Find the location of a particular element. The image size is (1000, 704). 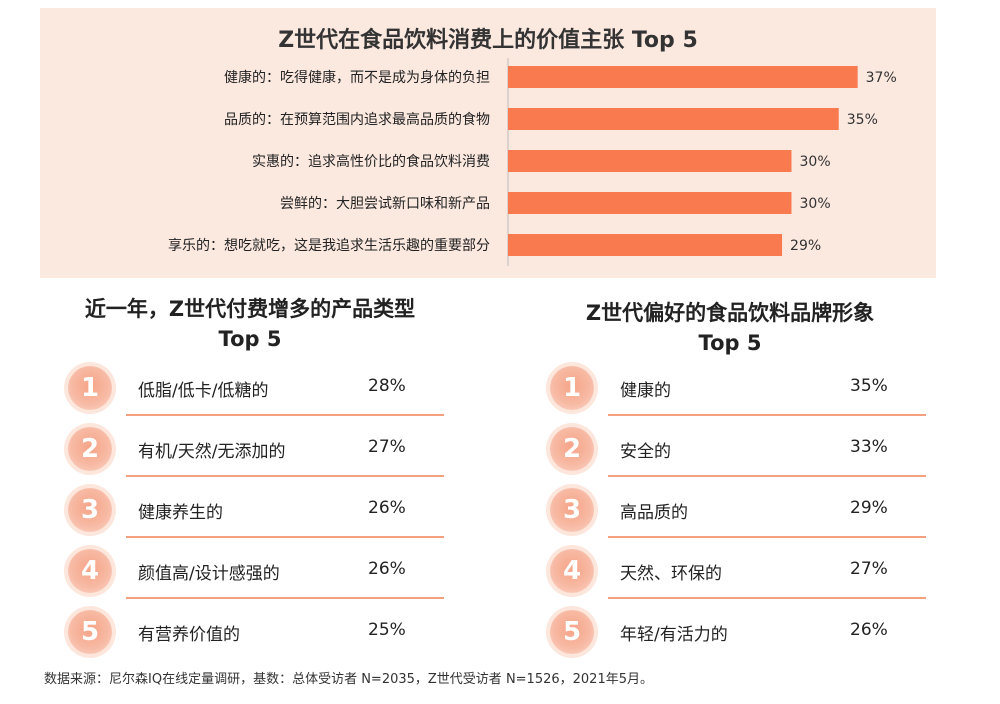

rank-row: 3 健康养生的 26% is located at coordinates (258, 515).